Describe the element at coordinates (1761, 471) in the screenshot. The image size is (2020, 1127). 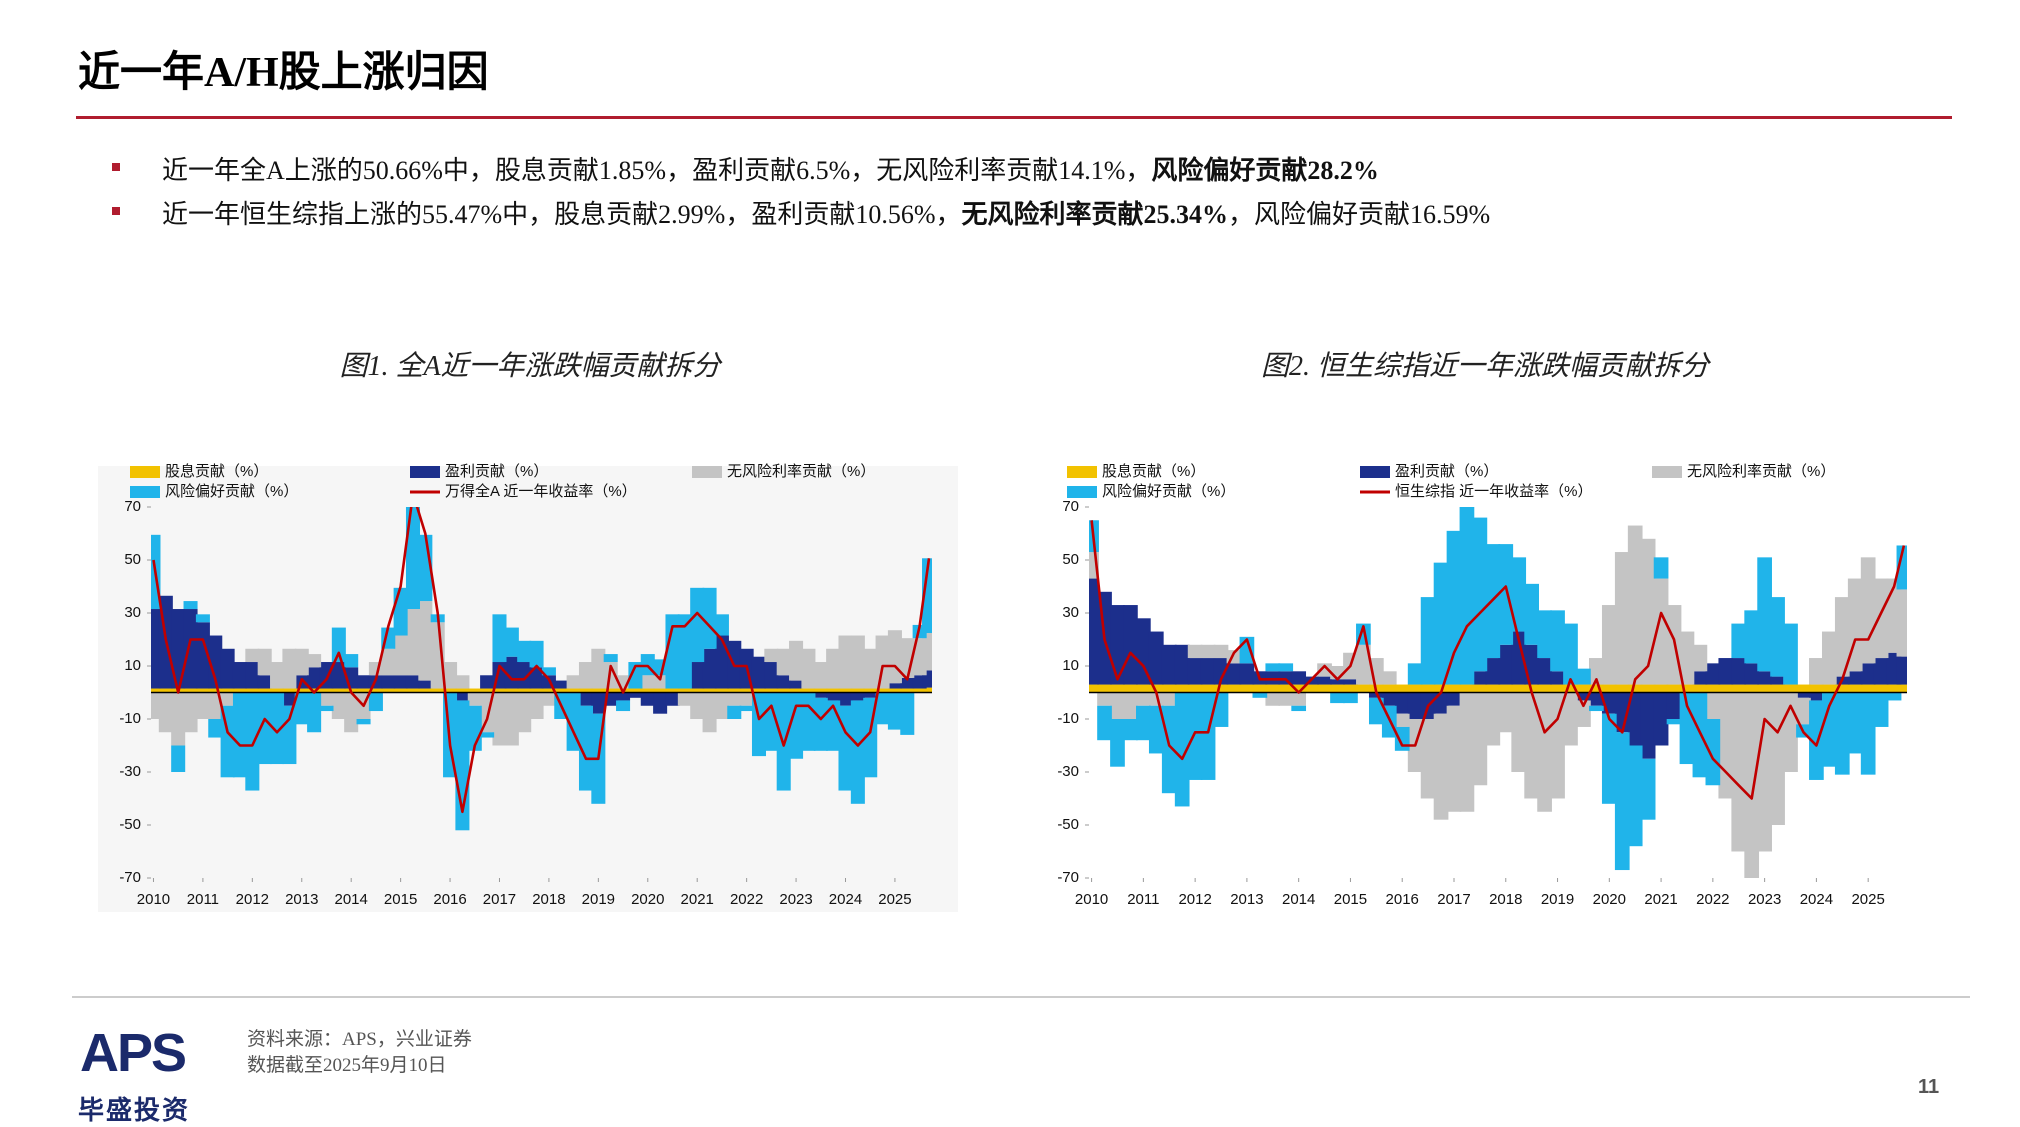
I see `legend-label: 无风险利率贡献（%）` at that location.